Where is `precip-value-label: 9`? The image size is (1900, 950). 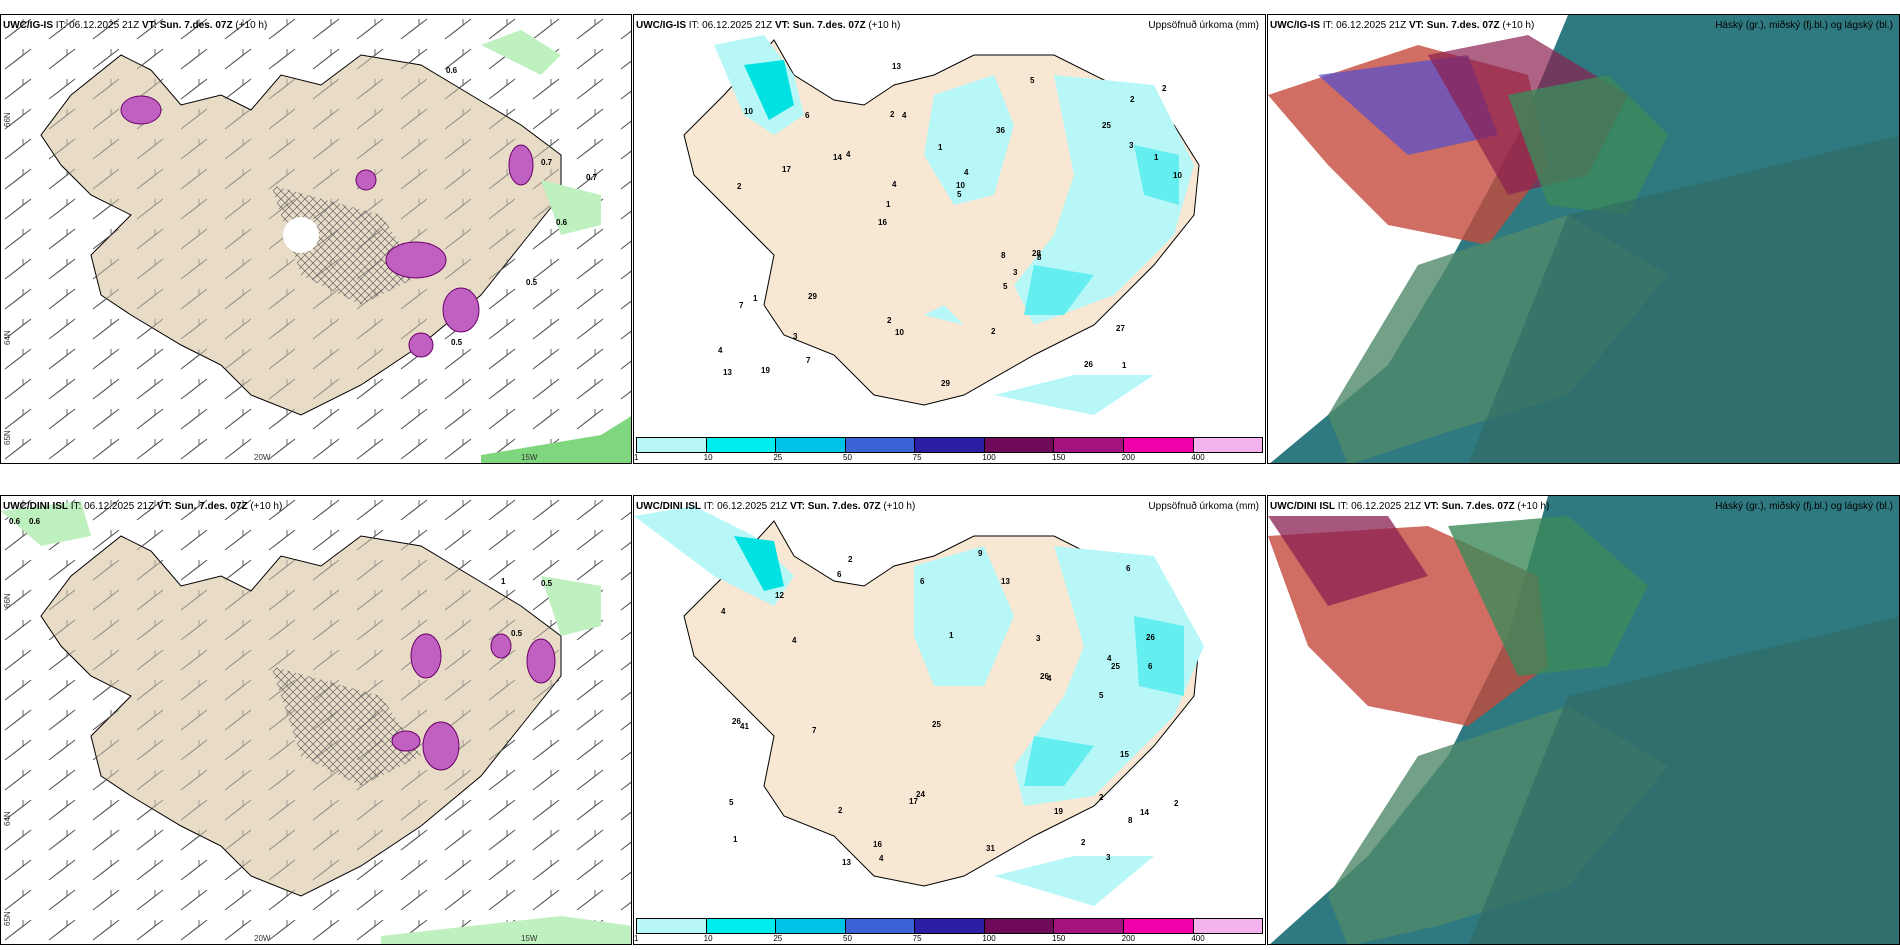 precip-value-label: 9 is located at coordinates (980, 553).